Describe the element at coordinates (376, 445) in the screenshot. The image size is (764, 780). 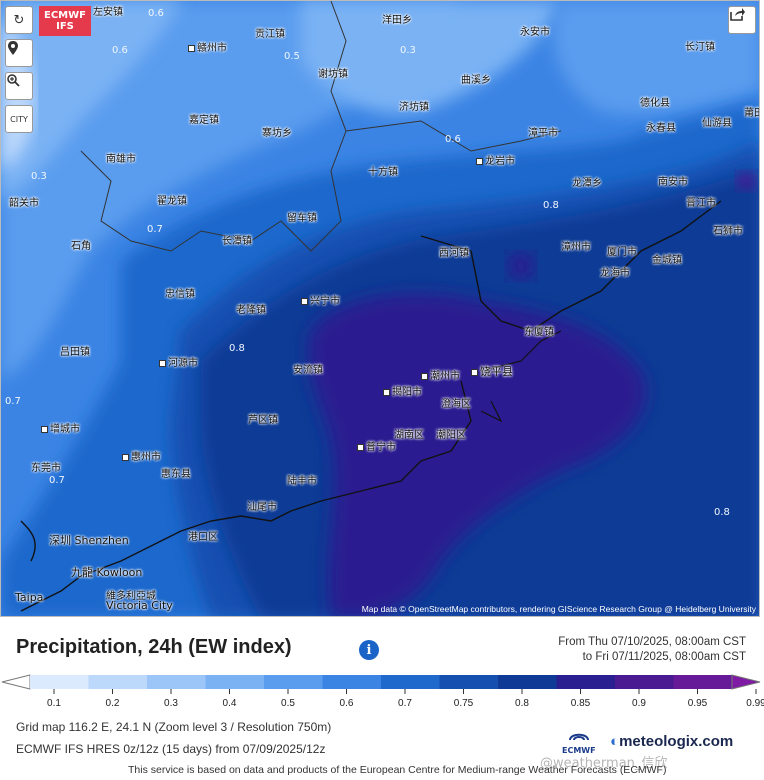
I see `place-label: 普宁市` at that location.